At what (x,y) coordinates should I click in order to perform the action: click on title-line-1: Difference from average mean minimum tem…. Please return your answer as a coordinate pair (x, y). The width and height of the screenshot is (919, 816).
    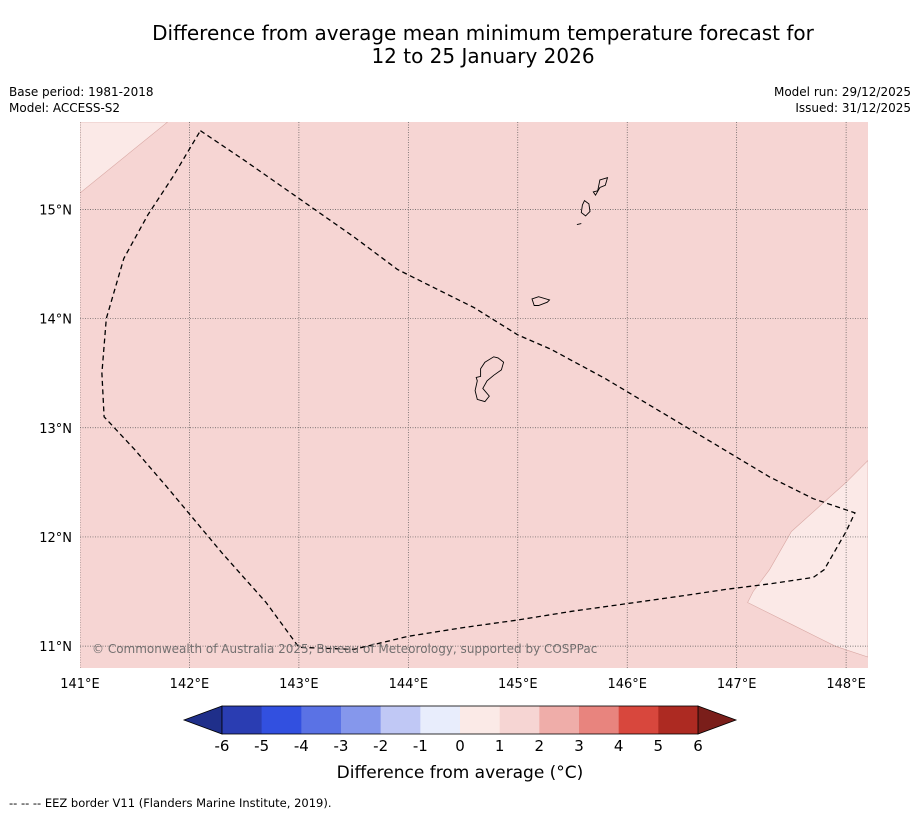
    Looking at the image, I should click on (483, 33).